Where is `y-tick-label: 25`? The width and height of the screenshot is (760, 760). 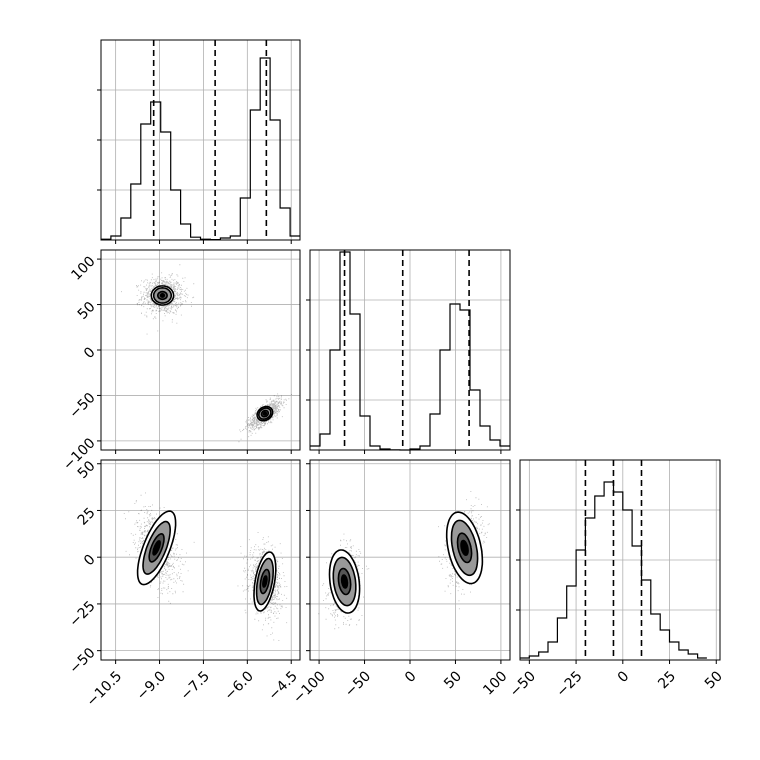 y-tick-label: 25 is located at coordinates (87, 517).